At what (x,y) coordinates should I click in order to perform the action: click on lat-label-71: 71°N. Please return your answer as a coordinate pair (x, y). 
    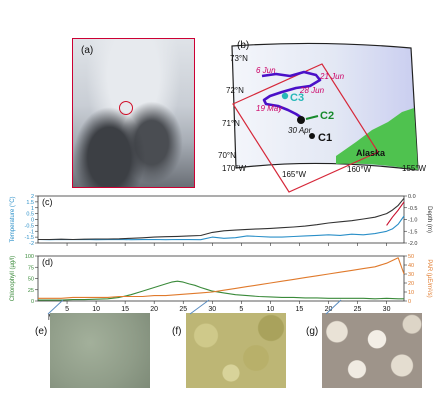
    Looking at the image, I should click on (231, 123).